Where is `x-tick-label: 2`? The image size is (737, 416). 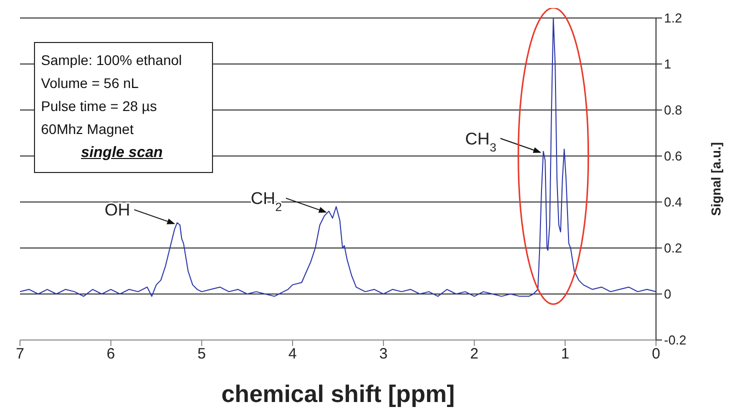 x-tick-label: 2 is located at coordinates (474, 354).